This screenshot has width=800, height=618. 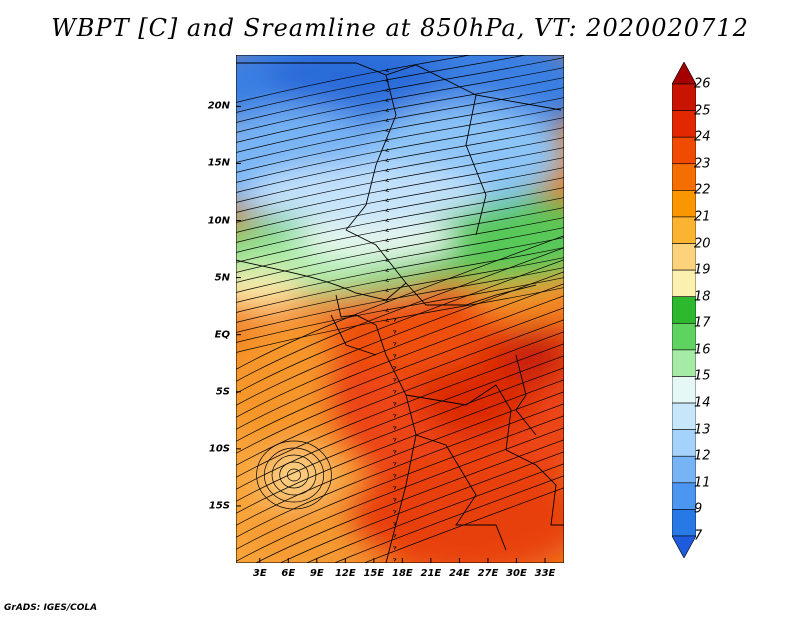 What do you see at coordinates (219, 506) in the screenshot?
I see `lat-tick-label: 15S` at bounding box center [219, 506].